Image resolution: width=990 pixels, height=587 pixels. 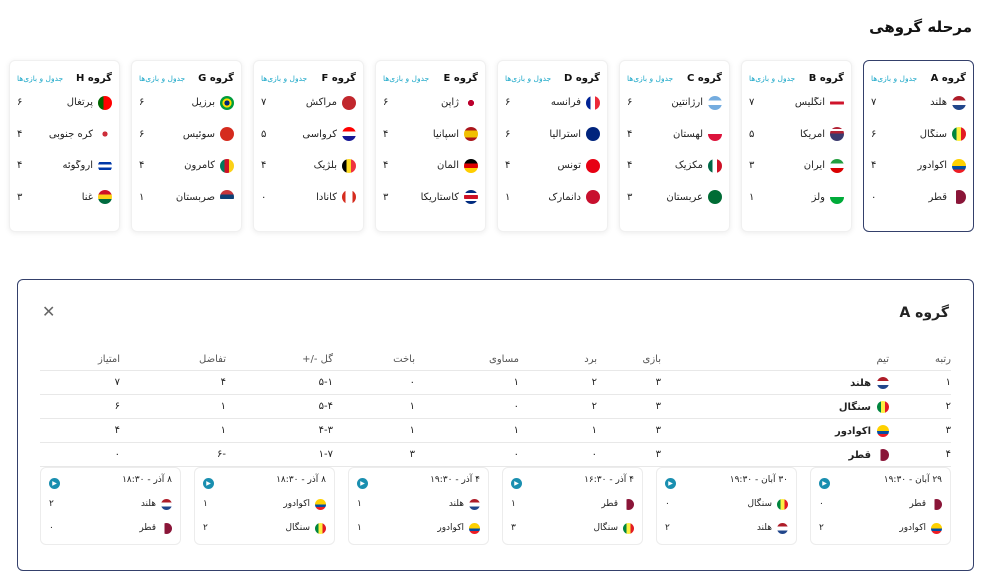 What do you see at coordinates (325, 166) in the screenshot?
I see `team-name: بلژیک` at bounding box center [325, 166].